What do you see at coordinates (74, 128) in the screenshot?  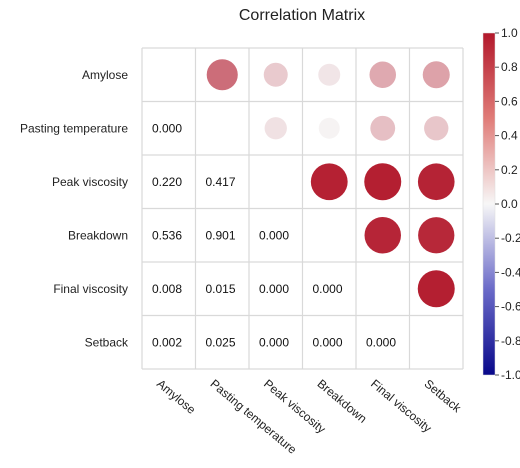 I see `row-label: Pasting temperature` at bounding box center [74, 128].